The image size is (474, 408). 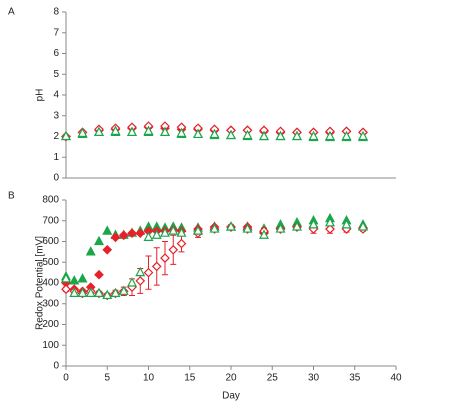 What do you see at coordinates (56, 74) in the screenshot?
I see `y-tick-label: 5` at bounding box center [56, 74].